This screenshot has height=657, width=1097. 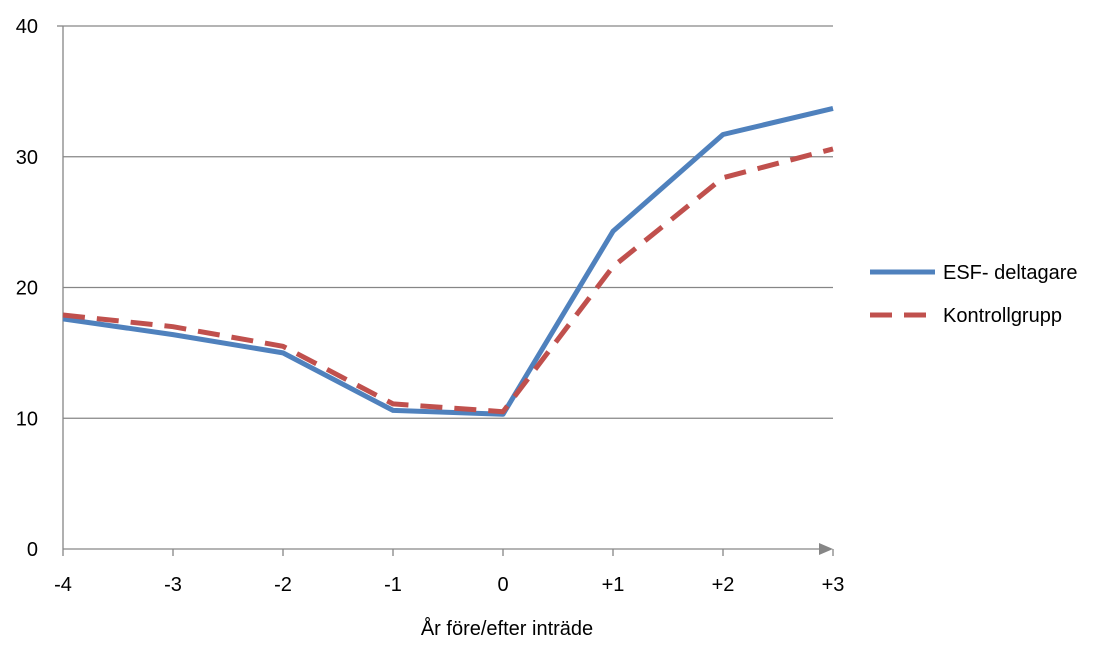 What do you see at coordinates (27, 158) in the screenshot?
I see `y-tick-label: 30` at bounding box center [27, 158].